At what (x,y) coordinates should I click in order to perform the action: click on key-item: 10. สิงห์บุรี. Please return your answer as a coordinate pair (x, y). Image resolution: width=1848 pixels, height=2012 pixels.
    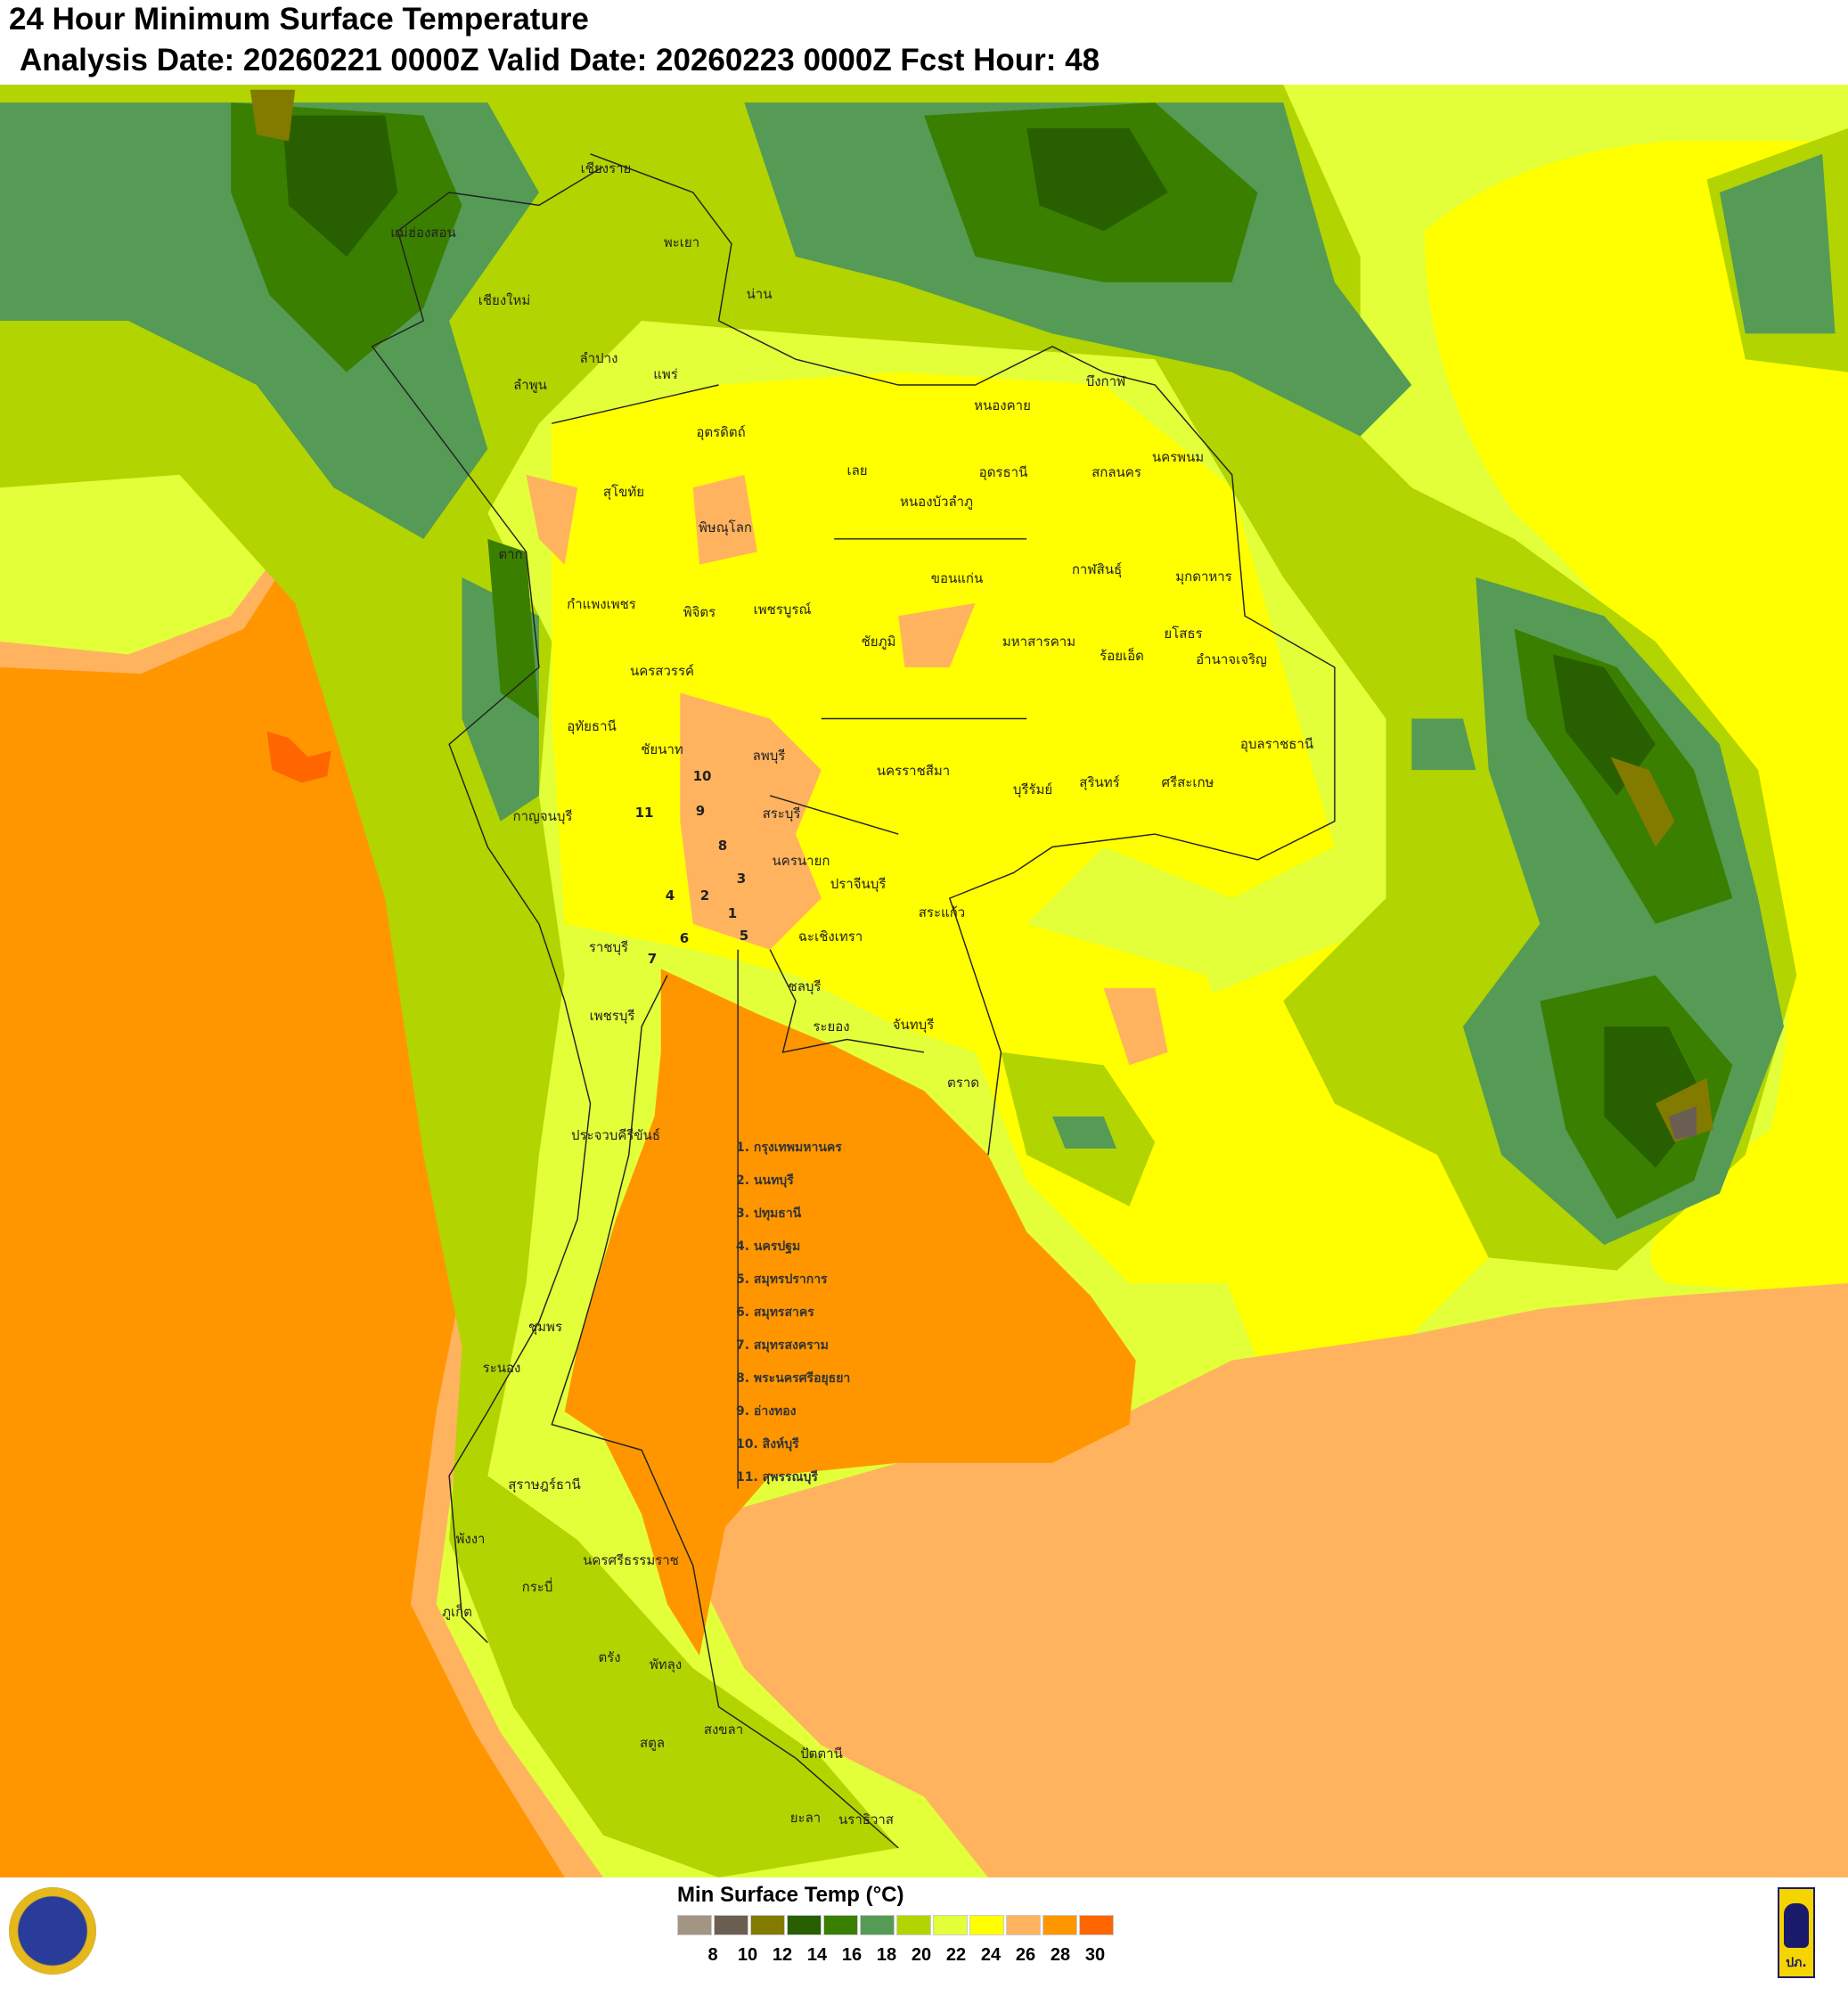
    Looking at the image, I should click on (767, 1445).